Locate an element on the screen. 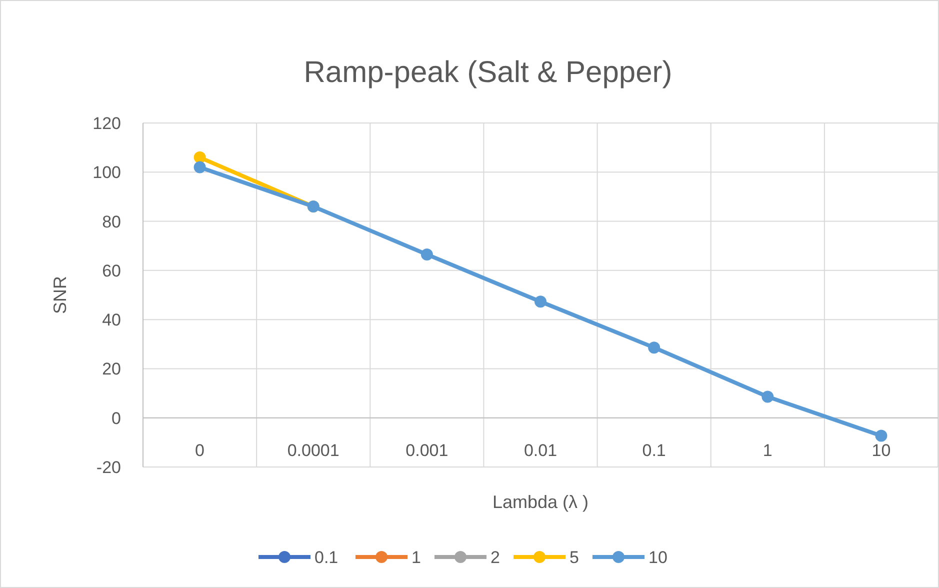 Image resolution: width=939 pixels, height=588 pixels. x-tick-label: 1 is located at coordinates (767, 450).